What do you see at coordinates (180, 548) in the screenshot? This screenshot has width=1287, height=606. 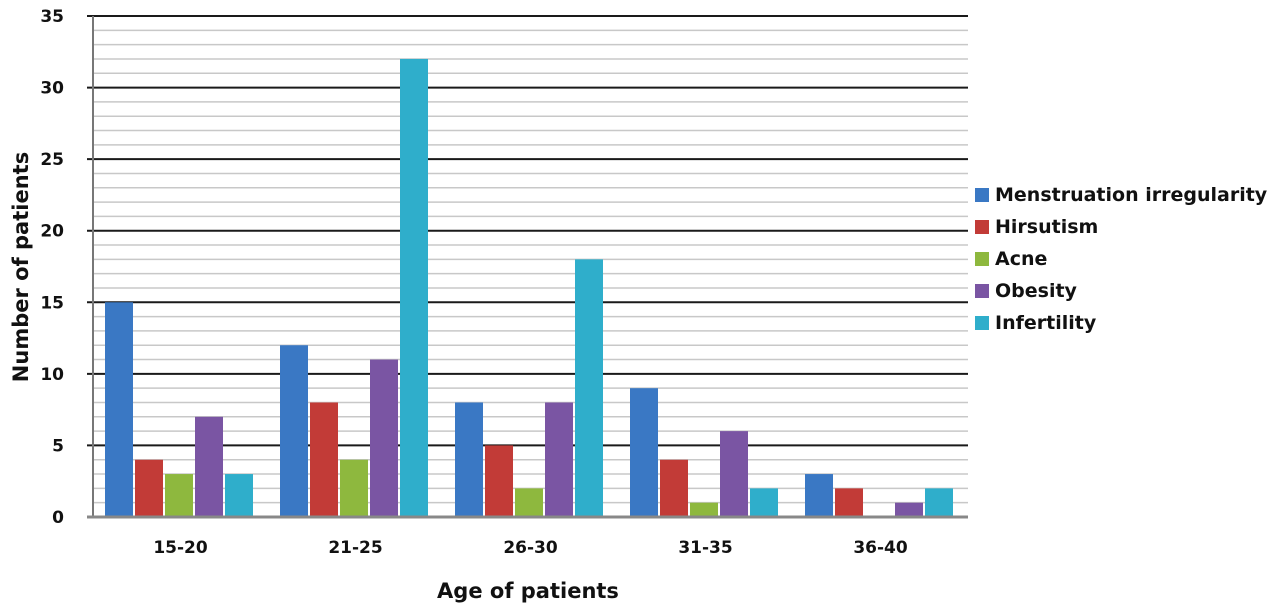 I see `x-tick-label: 15-20` at bounding box center [180, 548].